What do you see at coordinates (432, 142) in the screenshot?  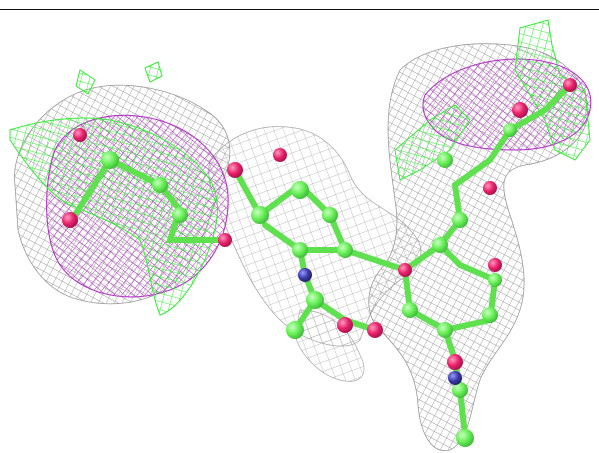 I see `green-right-arm` at bounding box center [432, 142].